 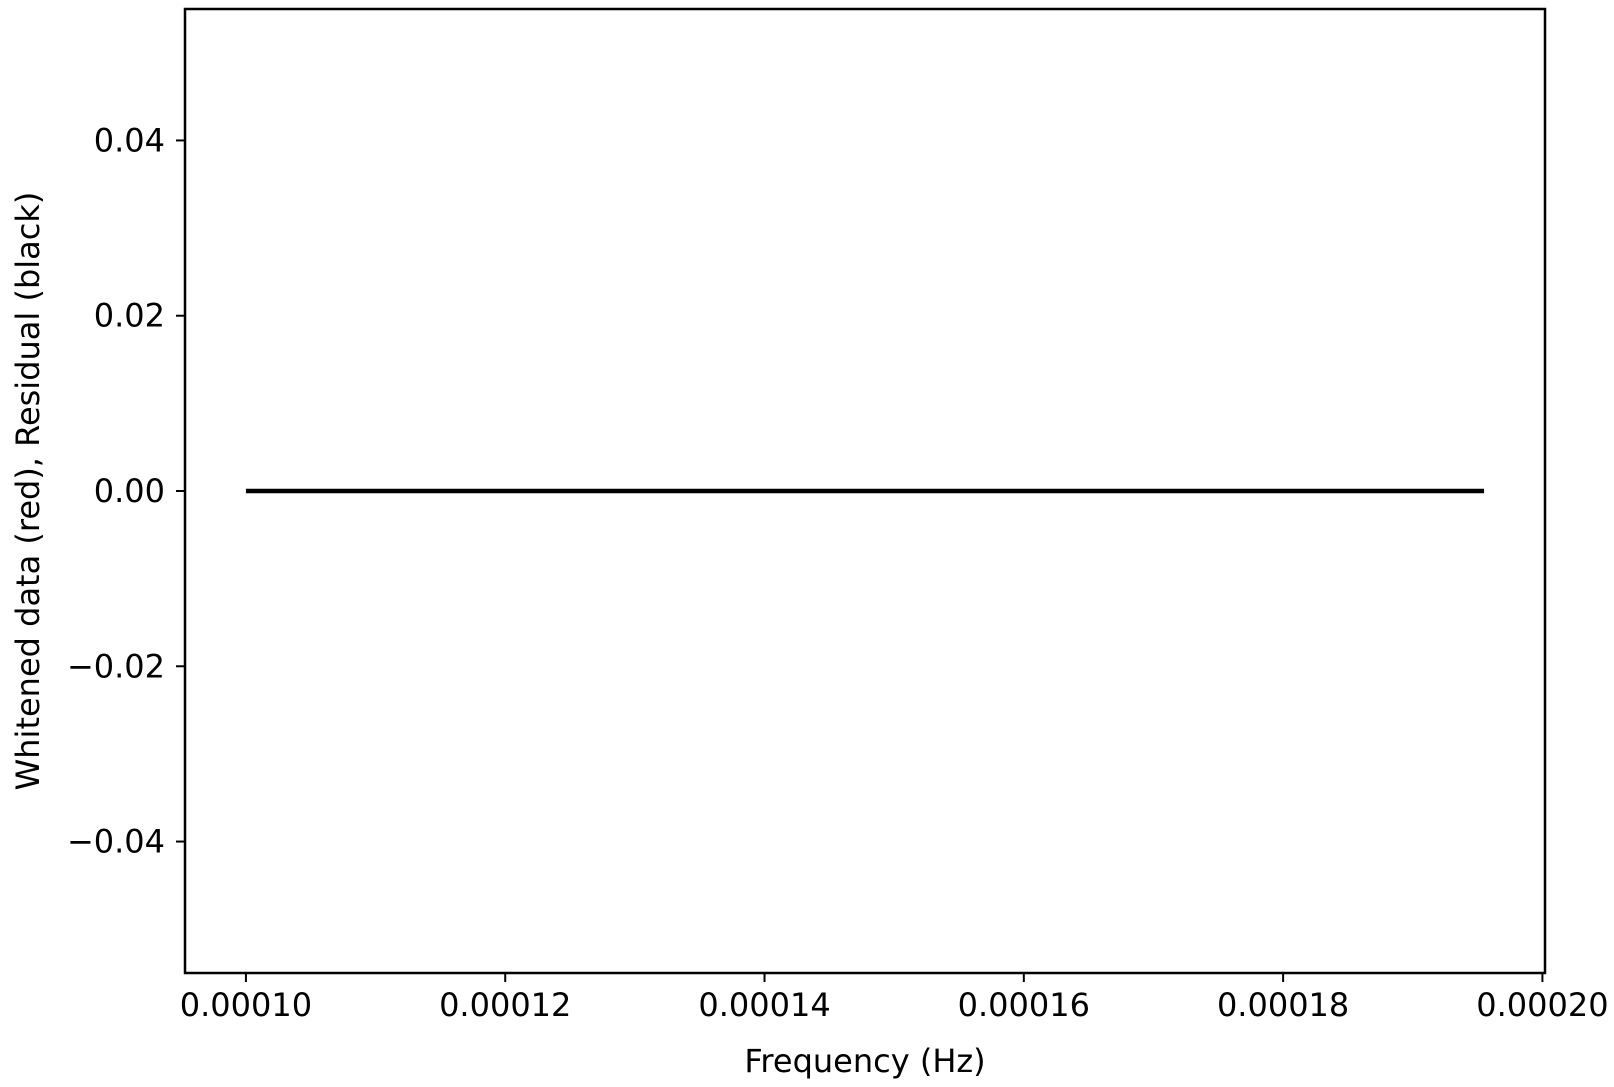 I want to click on y-tick-label: −0.04, so click(x=116, y=842).